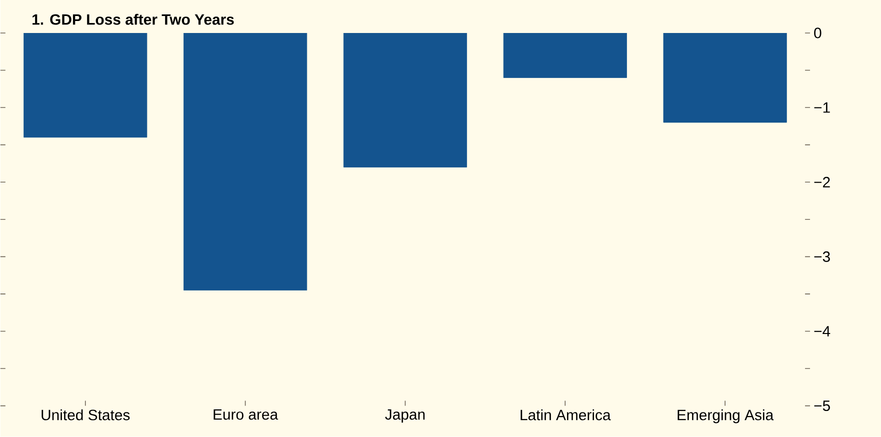 The width and height of the screenshot is (881, 437). What do you see at coordinates (86, 414) in the screenshot?
I see `x-tick-label: United States` at bounding box center [86, 414].